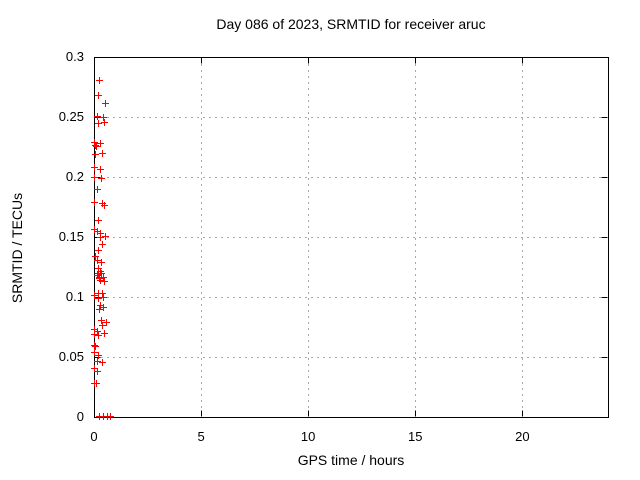  Describe the element at coordinates (74, 176) in the screenshot. I see `y-tick-label: 0.2` at that location.